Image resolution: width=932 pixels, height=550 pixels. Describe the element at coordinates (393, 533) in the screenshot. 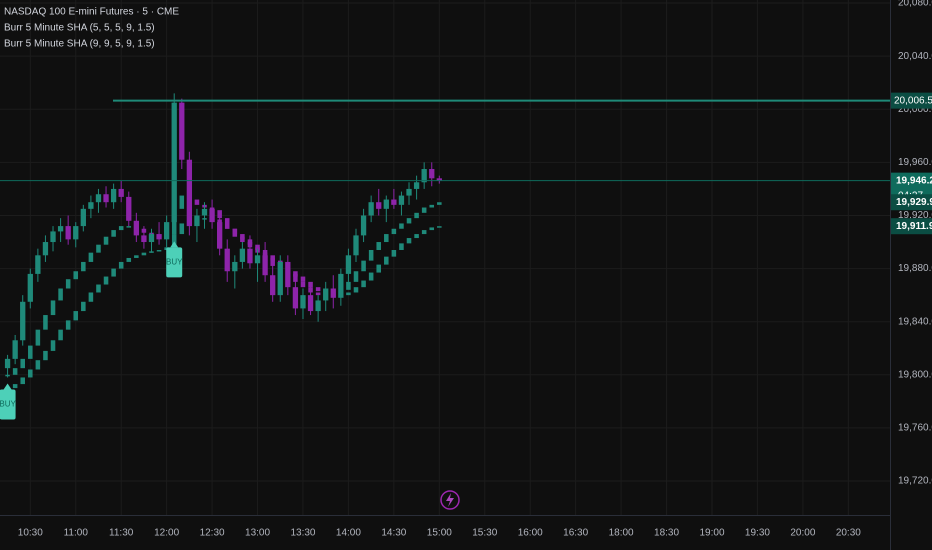

I see `x-tick-label: 14:30` at that location.